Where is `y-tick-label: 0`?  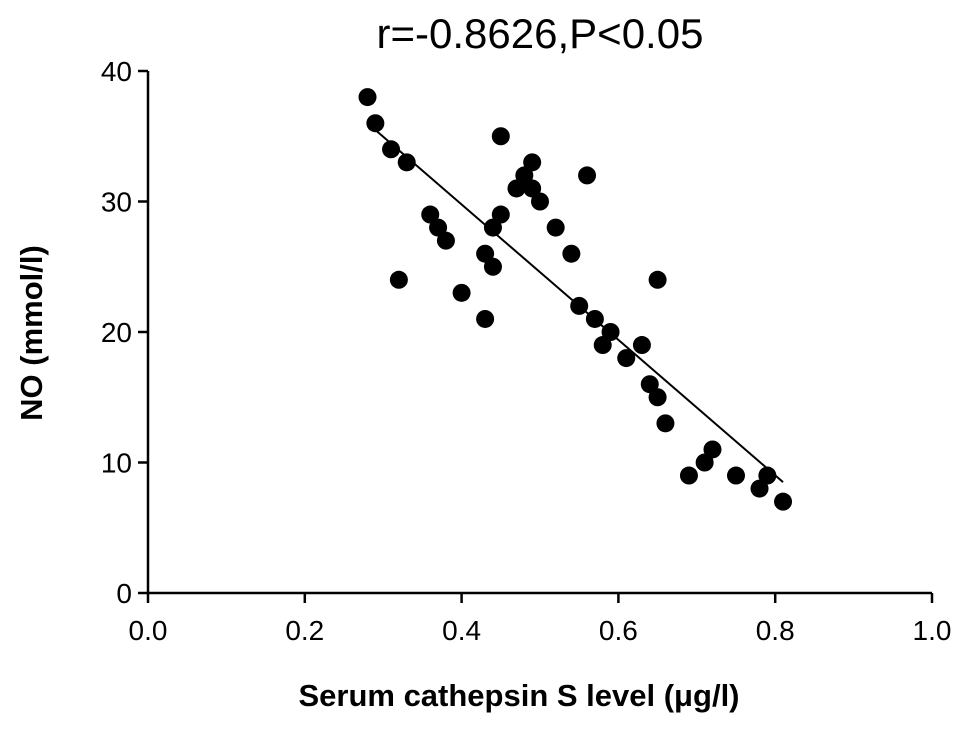 y-tick-label: 0 is located at coordinates (124, 593).